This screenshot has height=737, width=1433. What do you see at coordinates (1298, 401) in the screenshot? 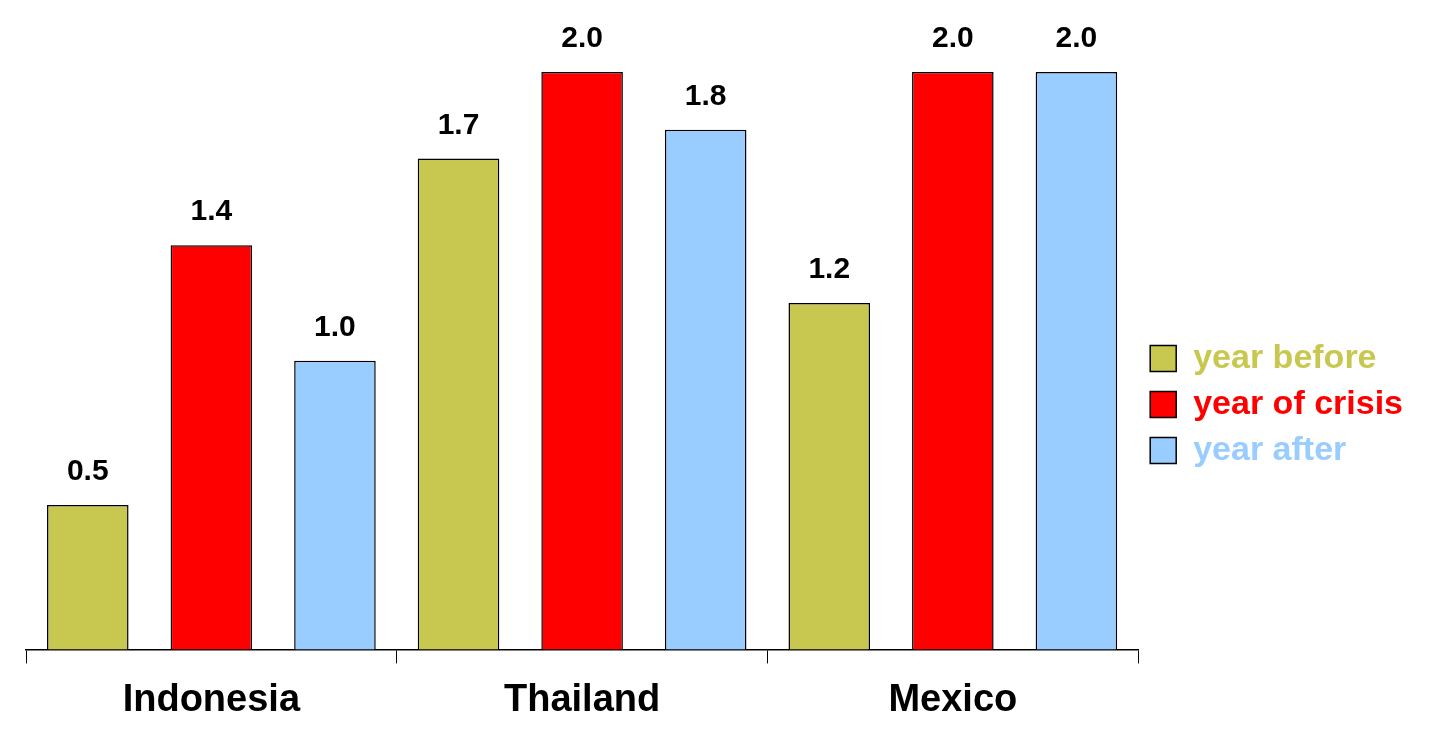
I see `legend-label: year of crisis` at bounding box center [1298, 401].